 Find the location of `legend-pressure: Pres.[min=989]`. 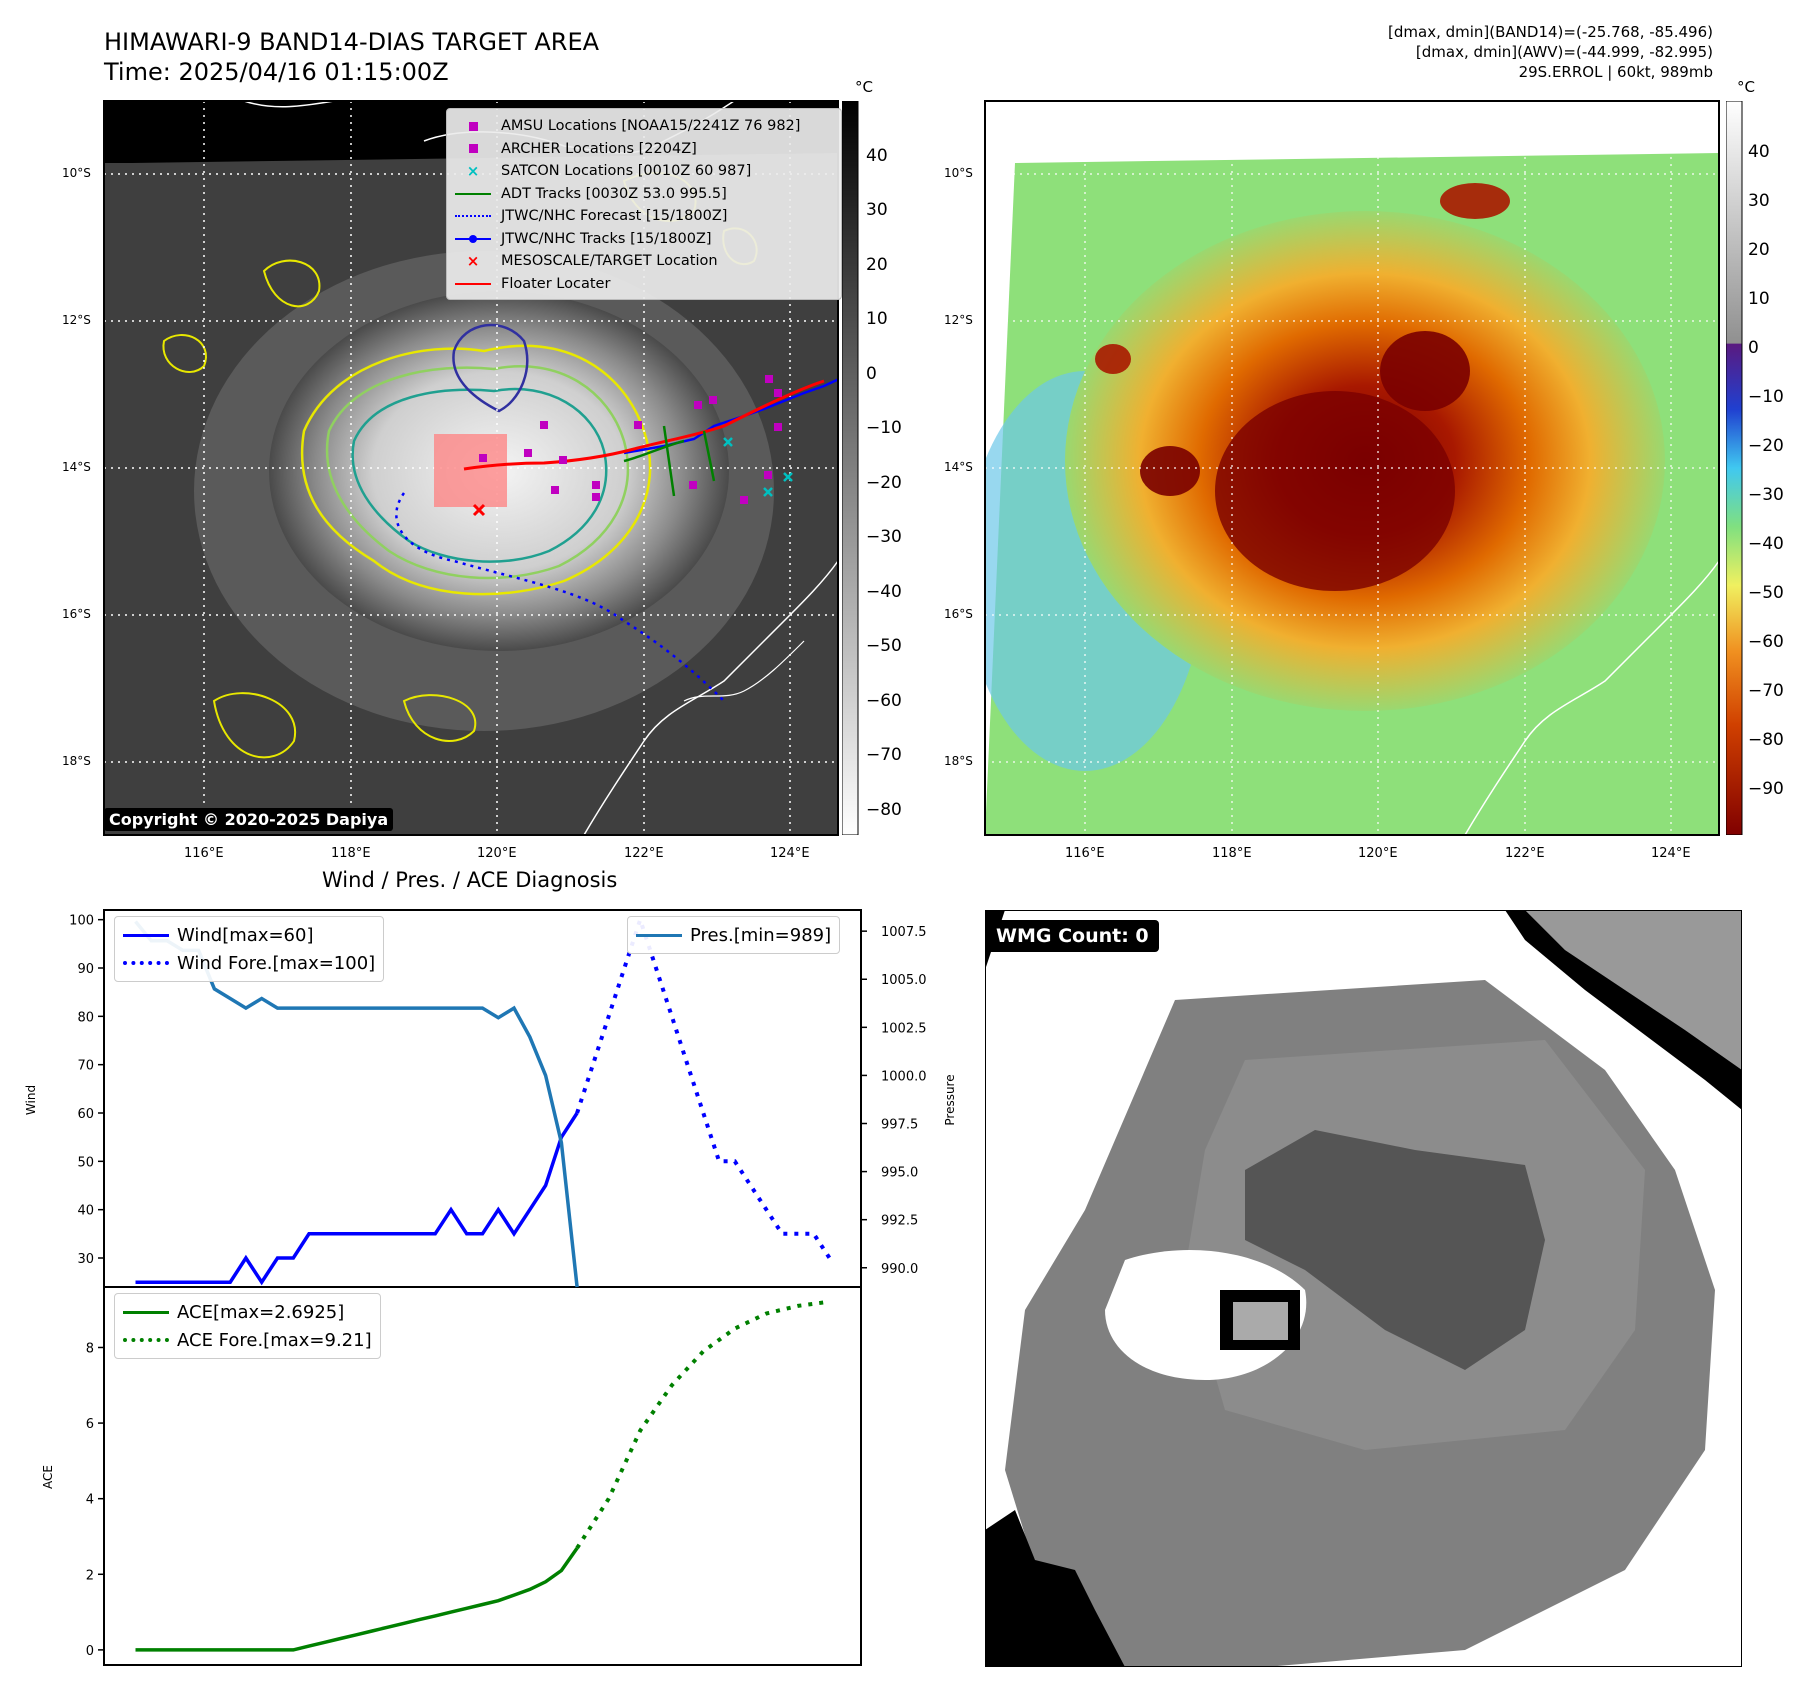

legend-pressure: Pres.[min=989] is located at coordinates (733, 935).